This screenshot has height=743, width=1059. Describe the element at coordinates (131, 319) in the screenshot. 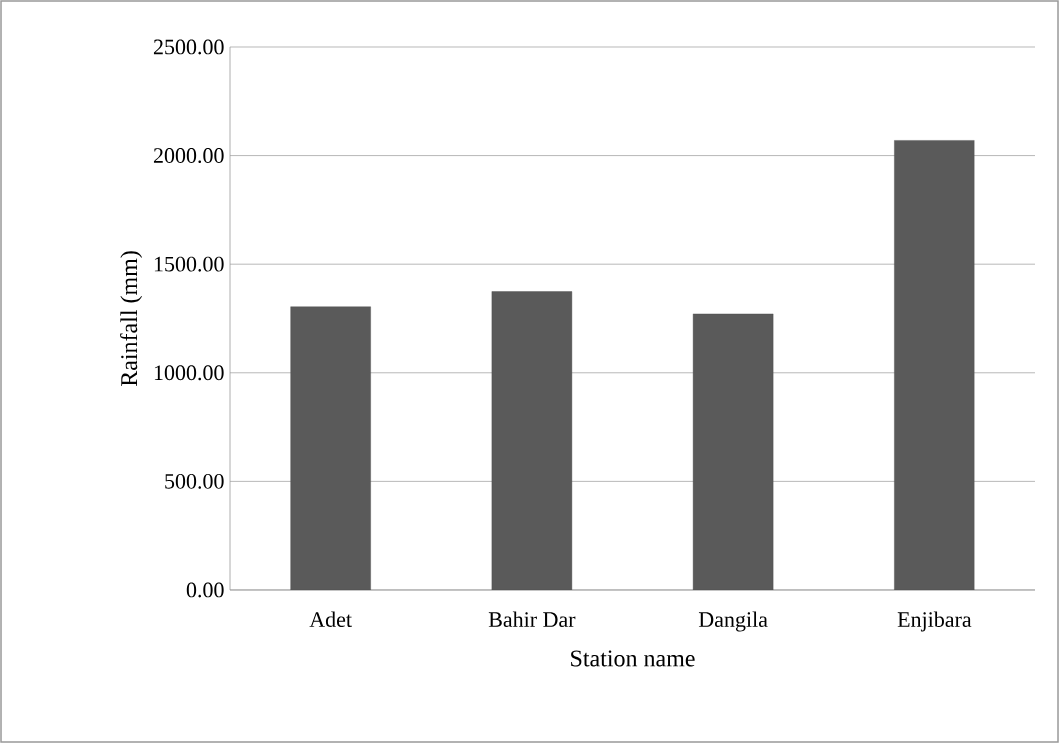

I see `y-axis-title: Rainfall (mm)` at that location.